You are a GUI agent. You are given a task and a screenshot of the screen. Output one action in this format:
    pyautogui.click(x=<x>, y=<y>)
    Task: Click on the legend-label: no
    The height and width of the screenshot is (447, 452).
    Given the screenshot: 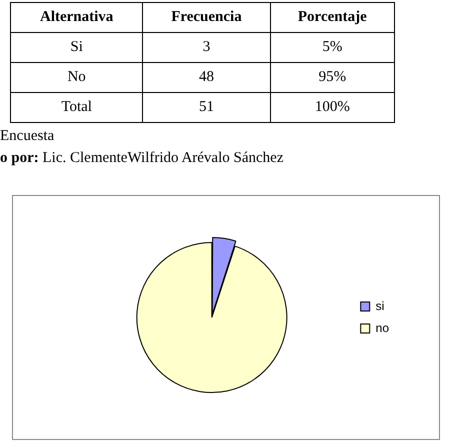 What is the action you would take?
    pyautogui.click(x=383, y=327)
    